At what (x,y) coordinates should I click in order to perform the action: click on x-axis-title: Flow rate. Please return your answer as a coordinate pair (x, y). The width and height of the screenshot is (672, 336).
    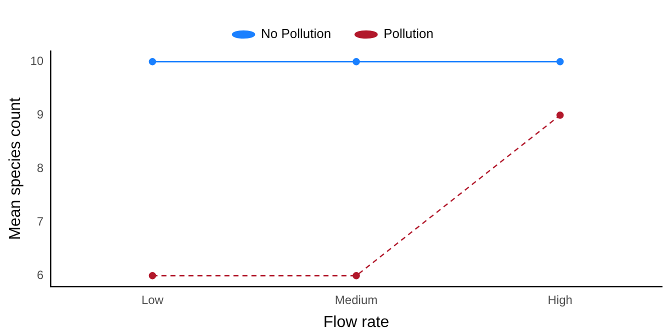
    Looking at the image, I should click on (356, 322).